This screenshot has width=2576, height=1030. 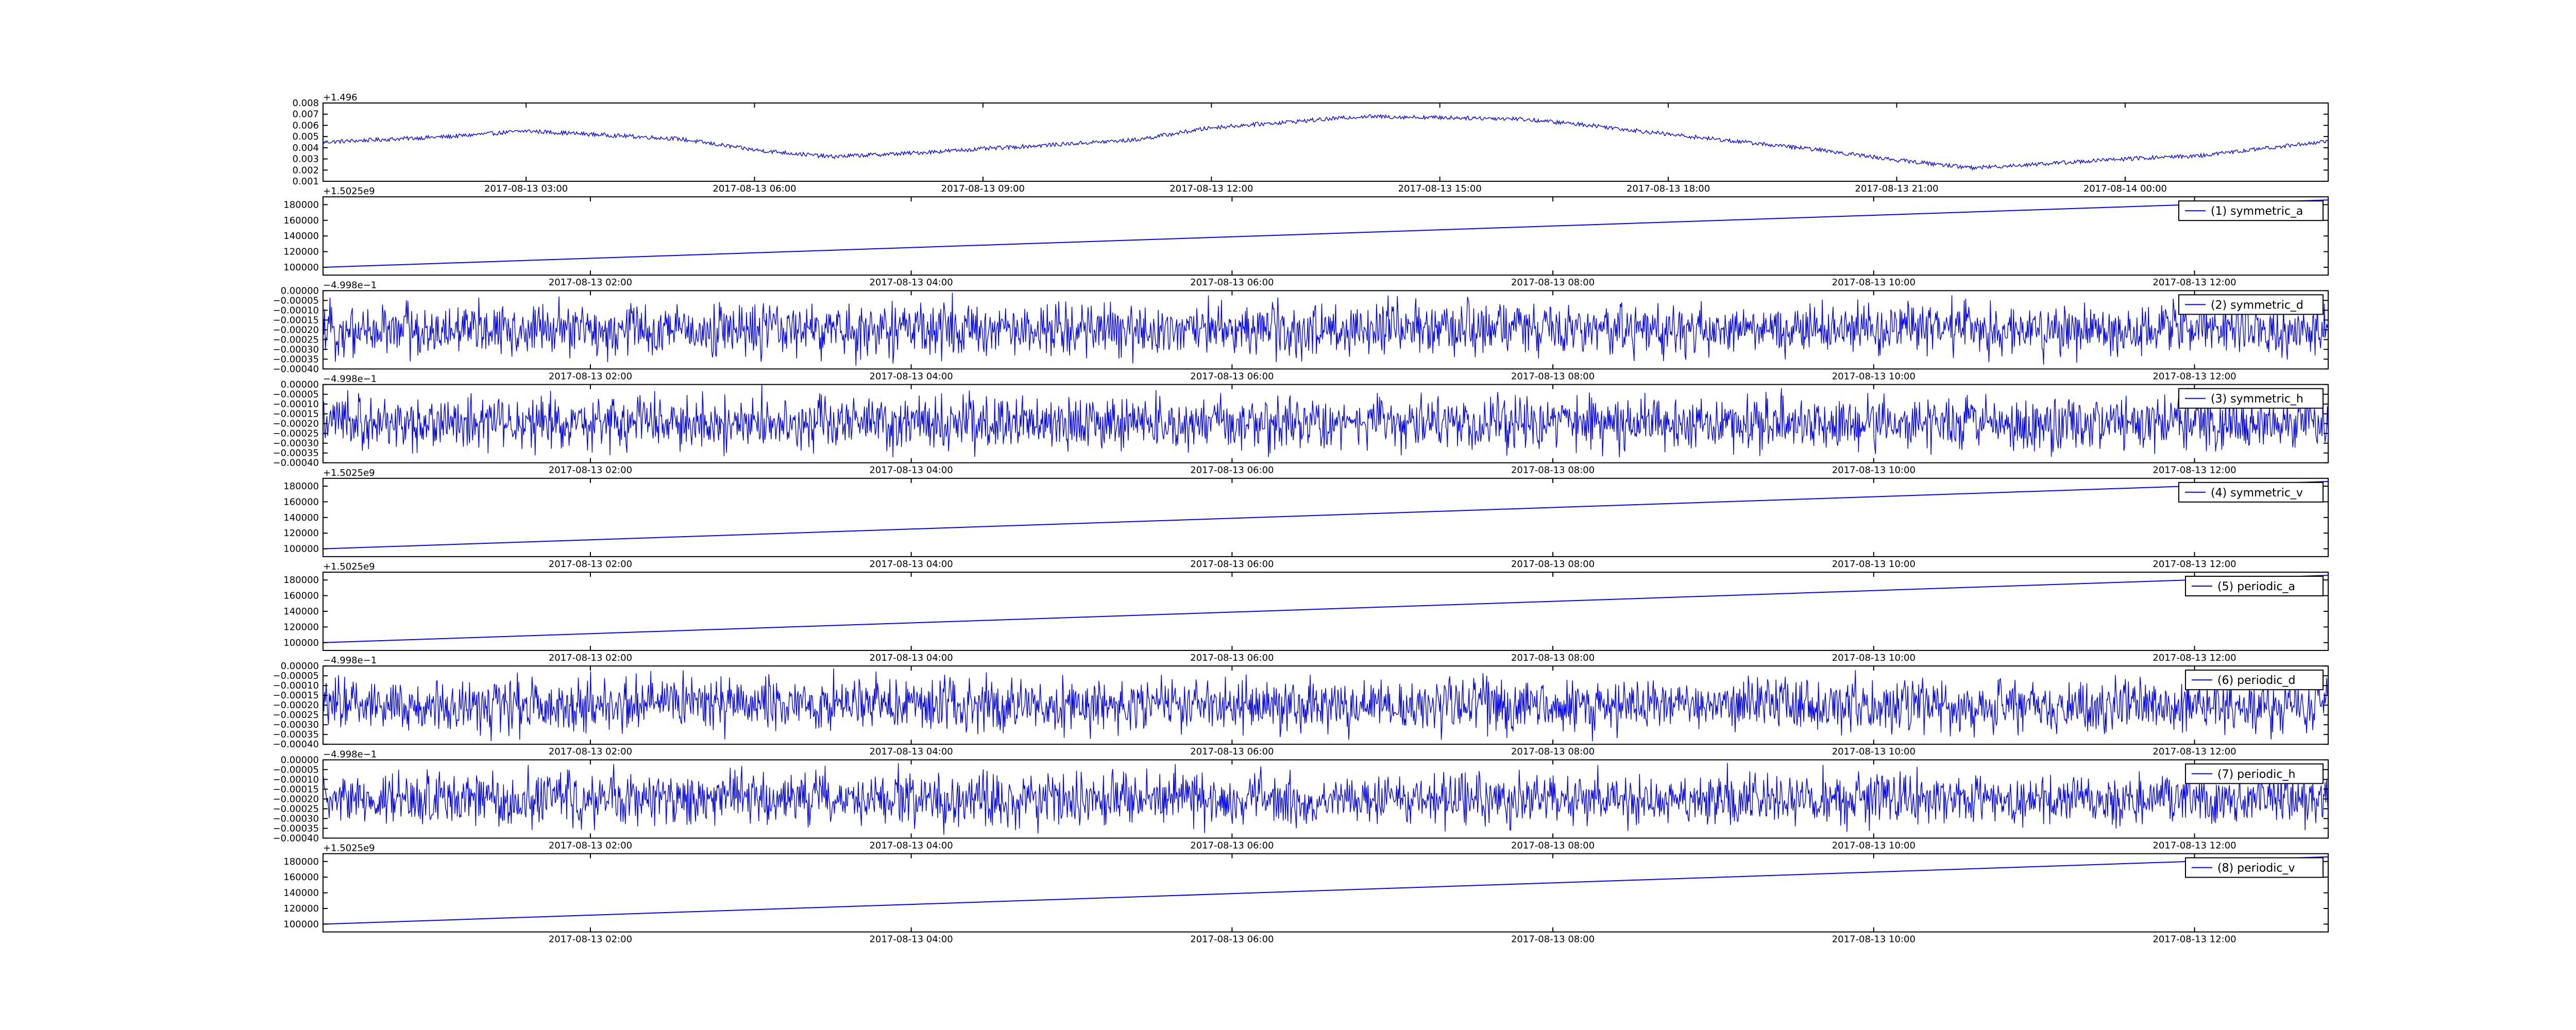 I want to click on x-tick-label: 2017-08-13 15:00, so click(x=1440, y=189).